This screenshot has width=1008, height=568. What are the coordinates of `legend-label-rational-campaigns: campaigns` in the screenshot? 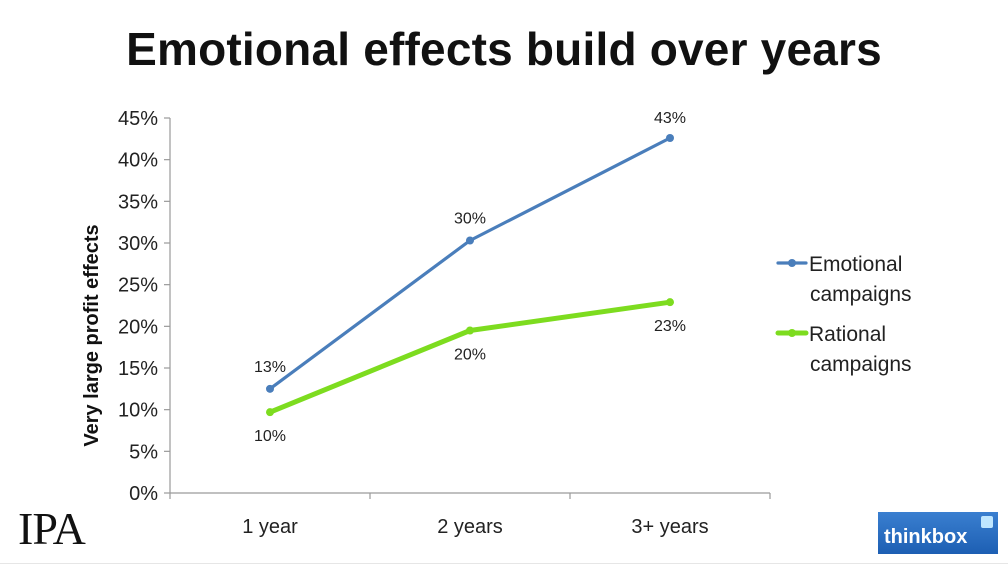 It's located at (861, 364).